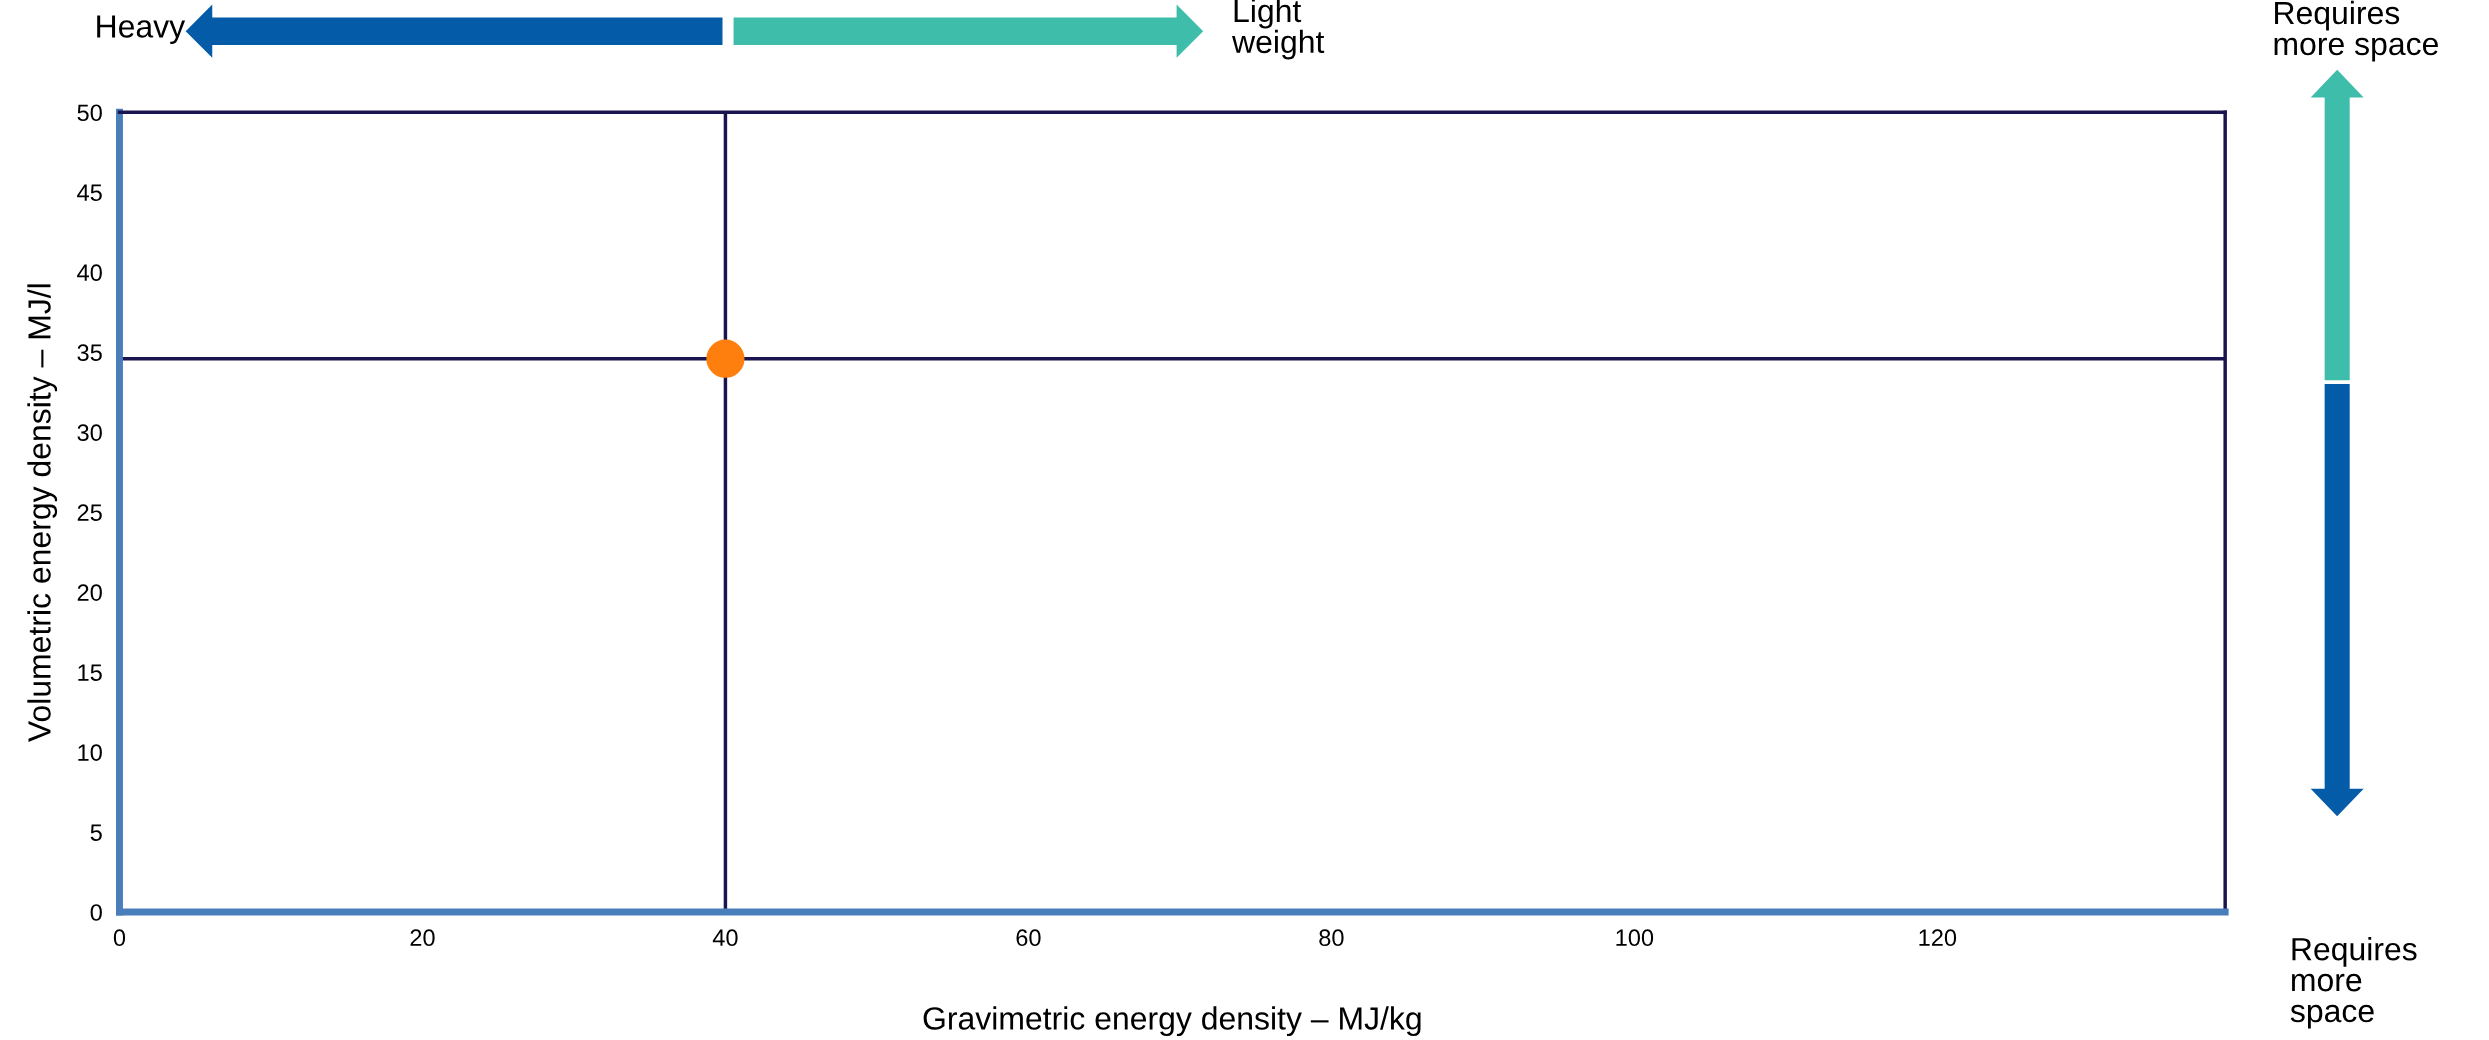  What do you see at coordinates (89, 353) in the screenshot?
I see `y-tick-label: 35` at bounding box center [89, 353].